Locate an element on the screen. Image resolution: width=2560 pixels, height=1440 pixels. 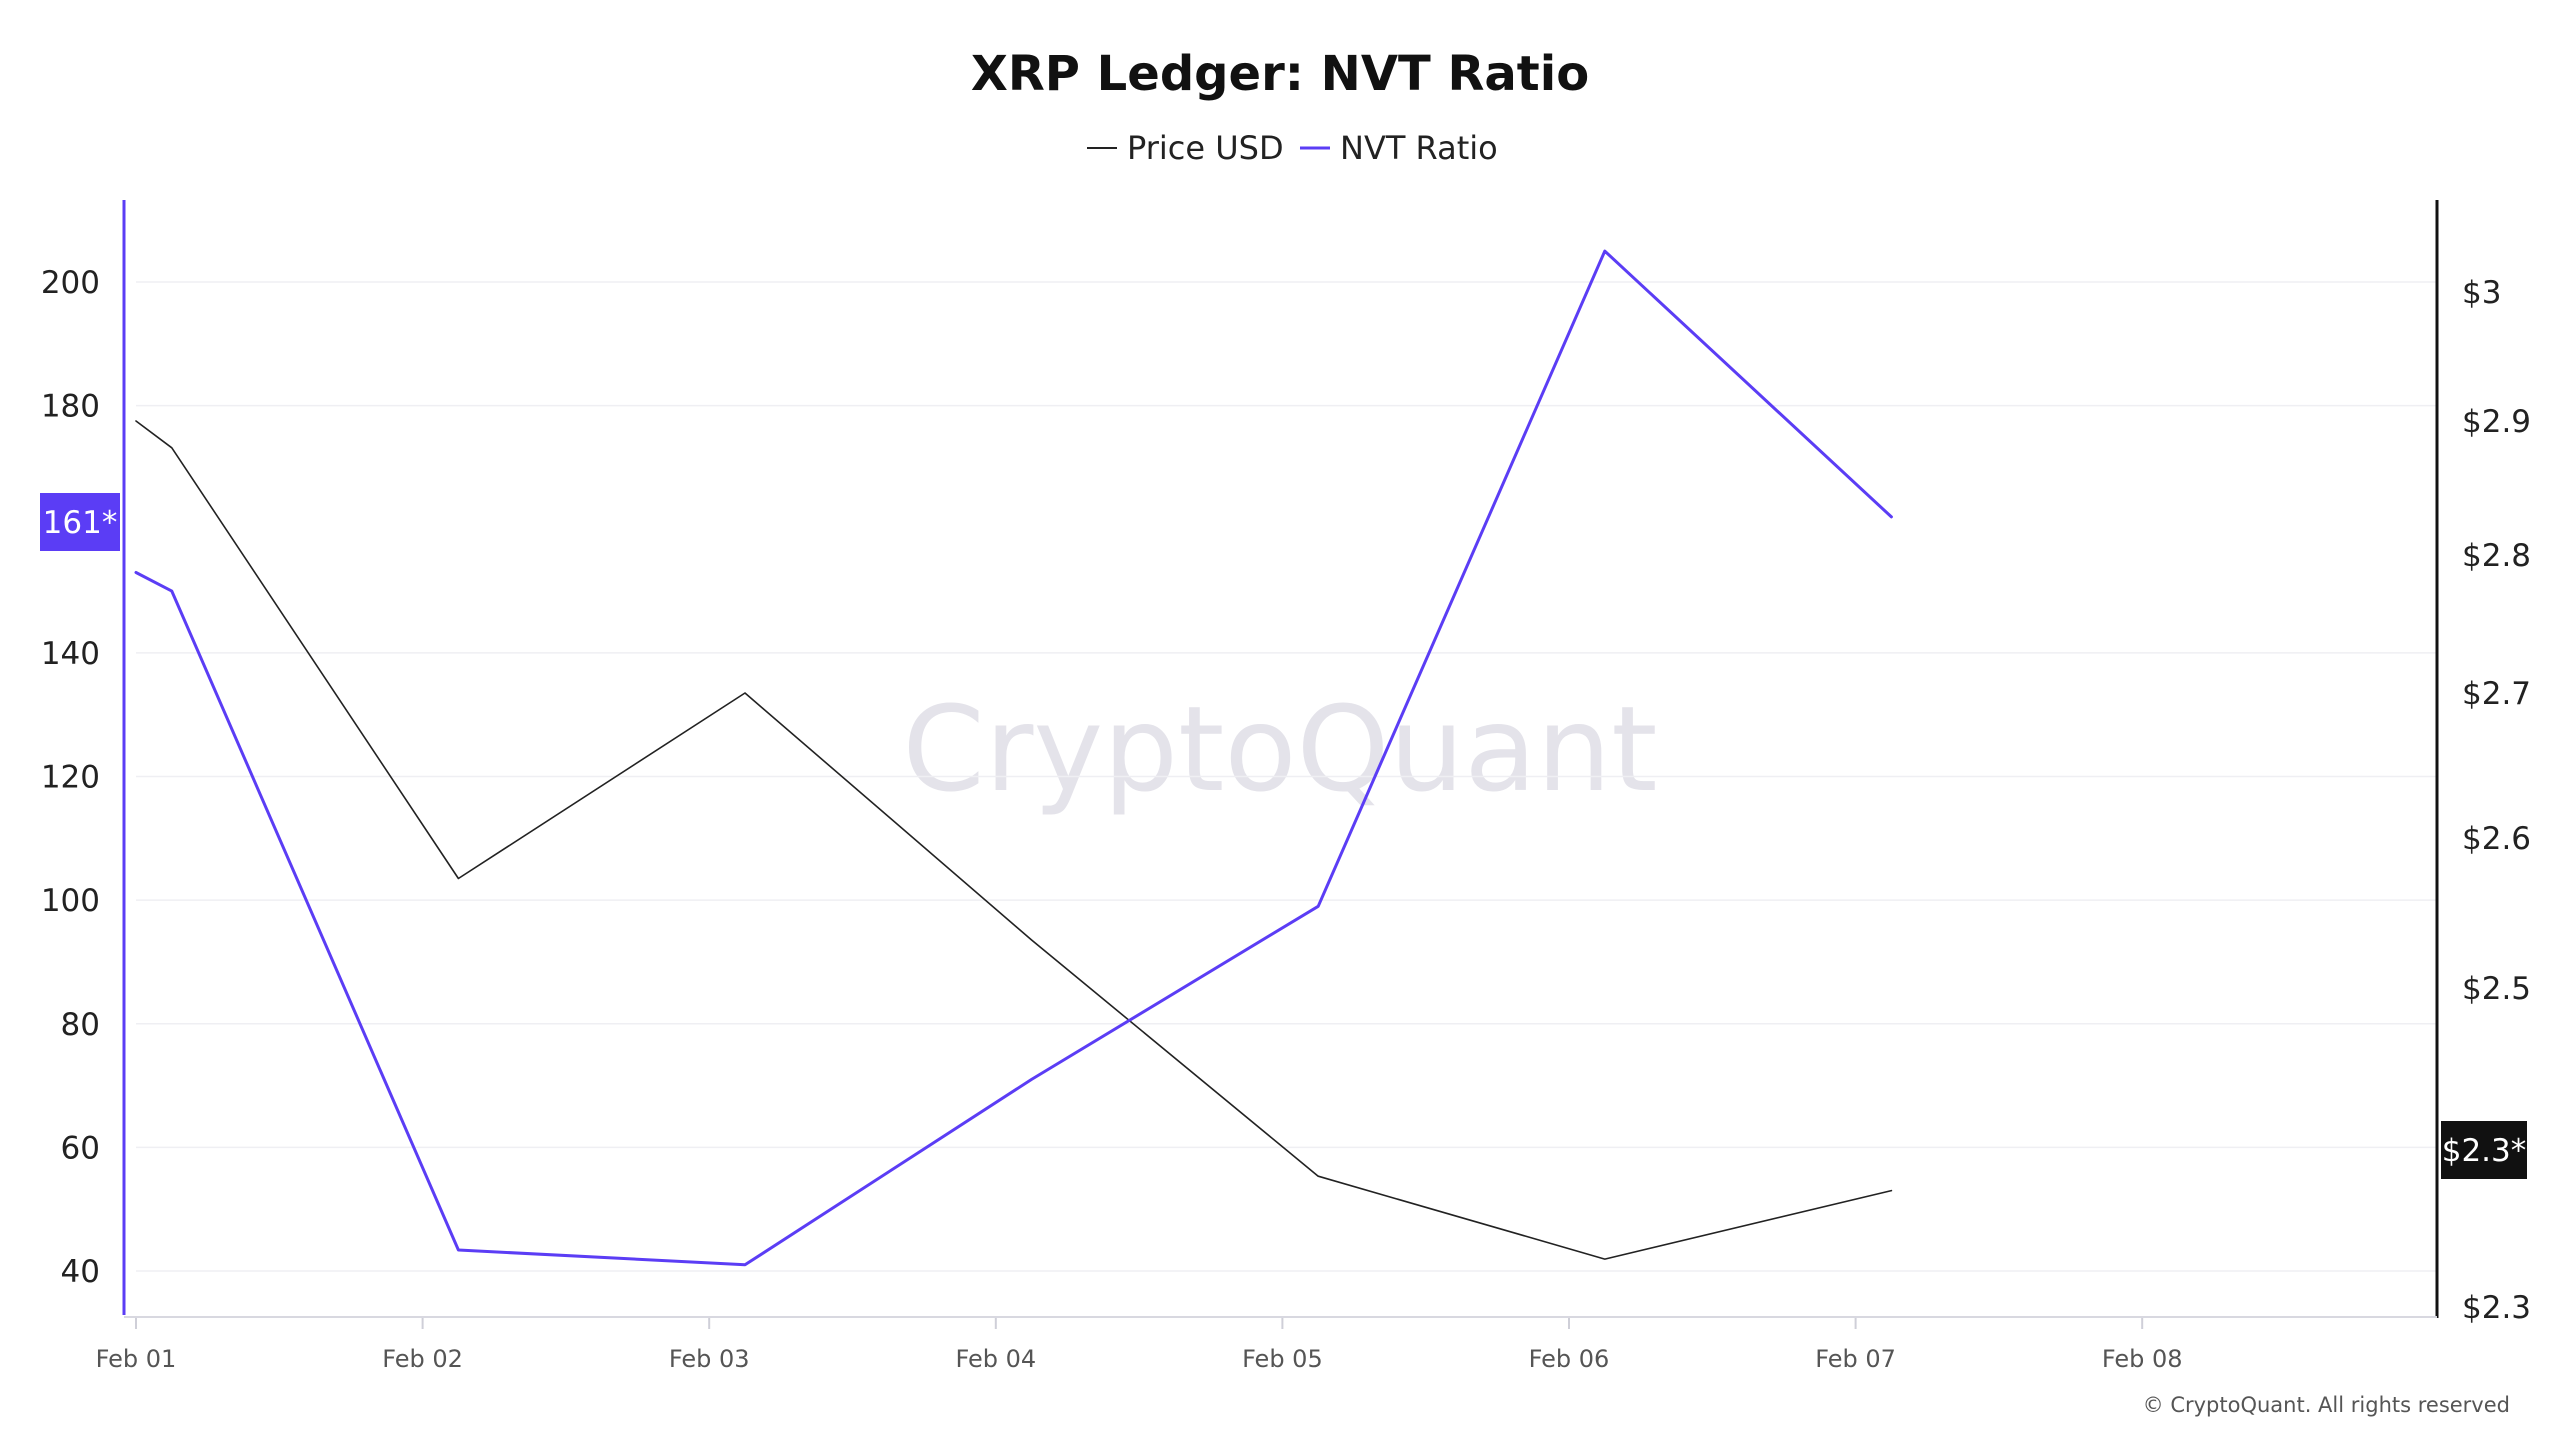
right-badge-box is located at coordinates (2484, 1150).